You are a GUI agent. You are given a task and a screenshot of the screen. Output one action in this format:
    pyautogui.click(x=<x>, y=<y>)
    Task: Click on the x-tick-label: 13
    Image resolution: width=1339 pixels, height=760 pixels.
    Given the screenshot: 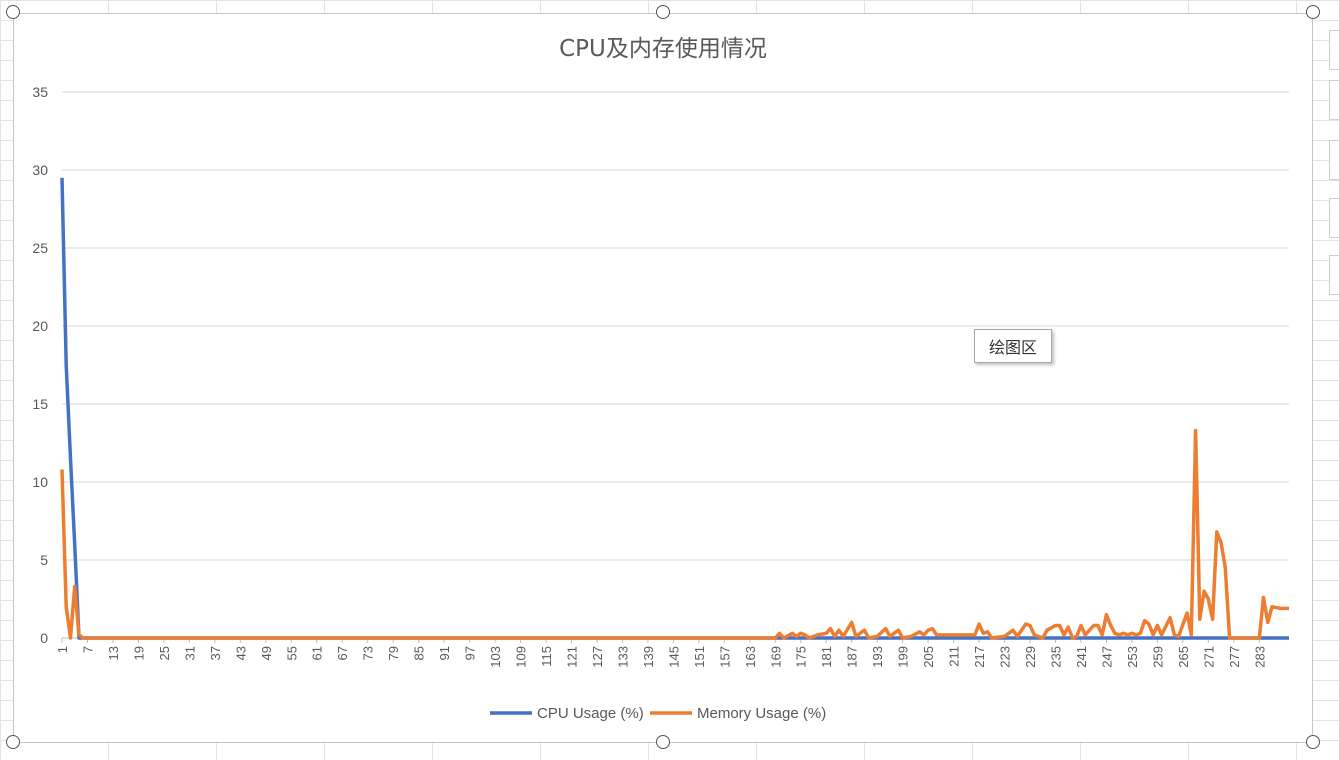 What is the action you would take?
    pyautogui.click(x=113, y=653)
    